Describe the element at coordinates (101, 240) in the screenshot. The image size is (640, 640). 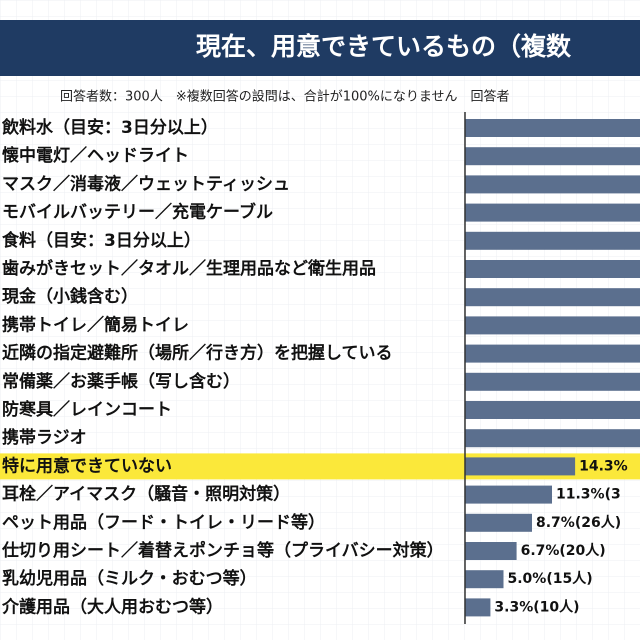
I see `category-label: 食料（目安：3日分以上）` at that location.